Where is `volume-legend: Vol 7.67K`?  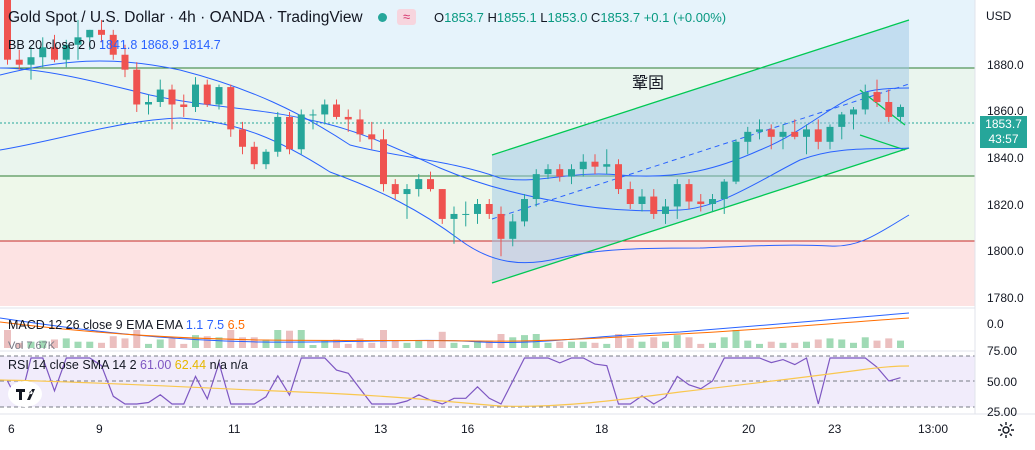
volume-legend: Vol 7.67K is located at coordinates (32, 346).